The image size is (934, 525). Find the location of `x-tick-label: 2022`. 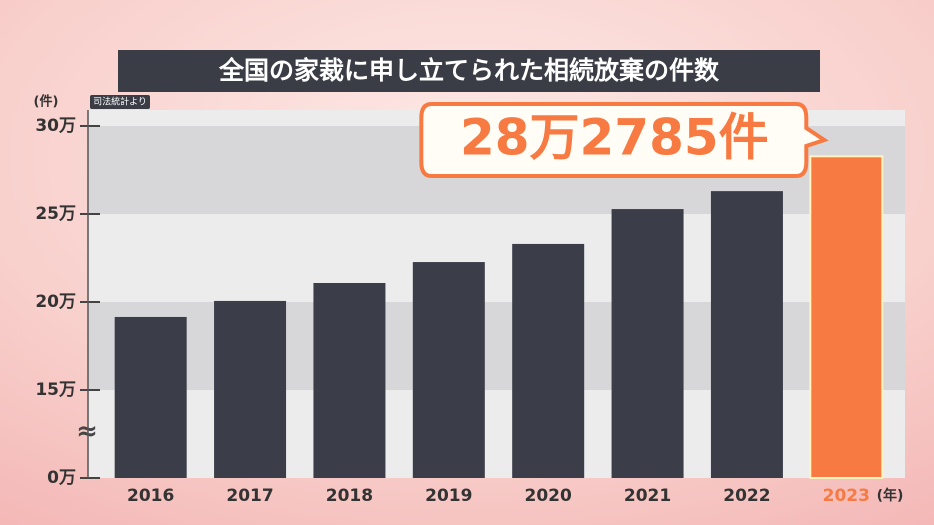

x-tick-label: 2022 is located at coordinates (746, 496).